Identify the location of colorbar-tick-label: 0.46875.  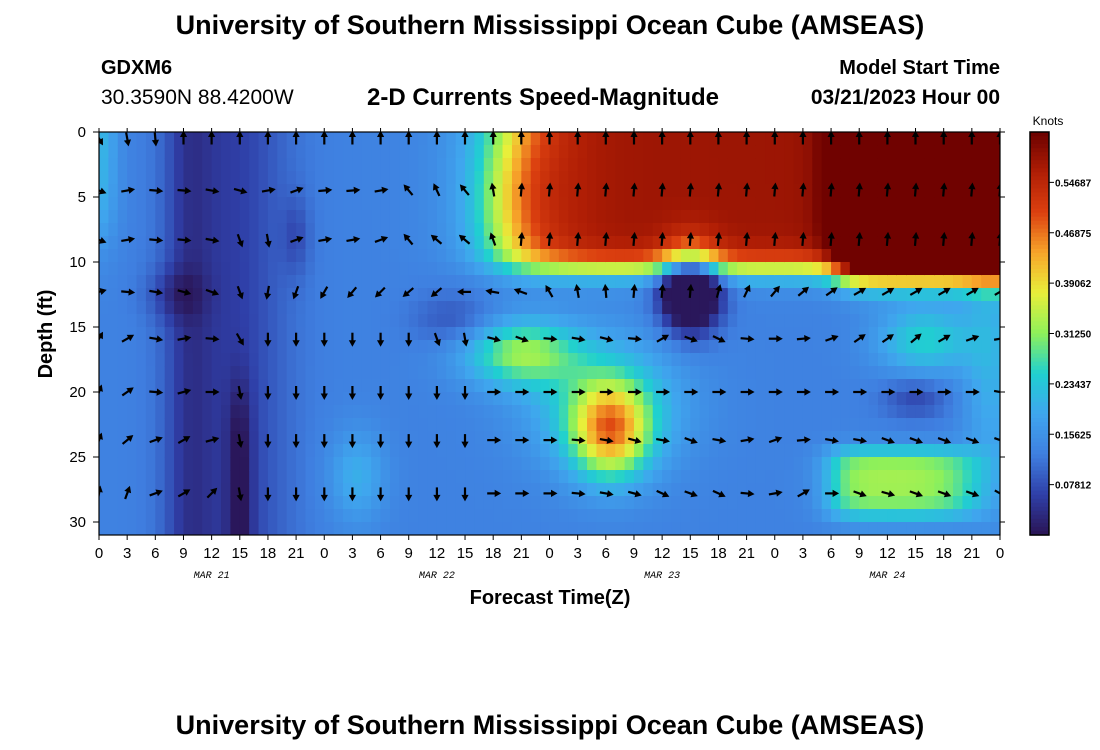
(1073, 234).